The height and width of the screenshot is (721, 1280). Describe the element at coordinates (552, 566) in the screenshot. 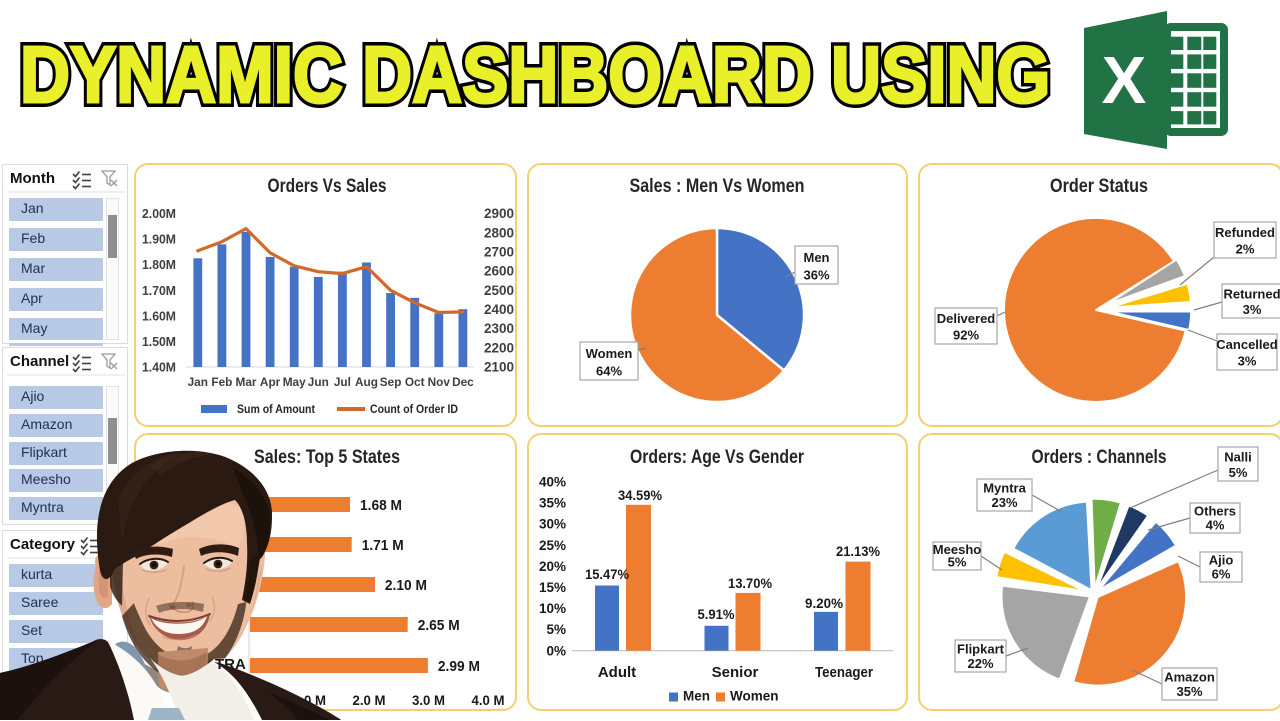

I see `svg-text: 20%` at that location.